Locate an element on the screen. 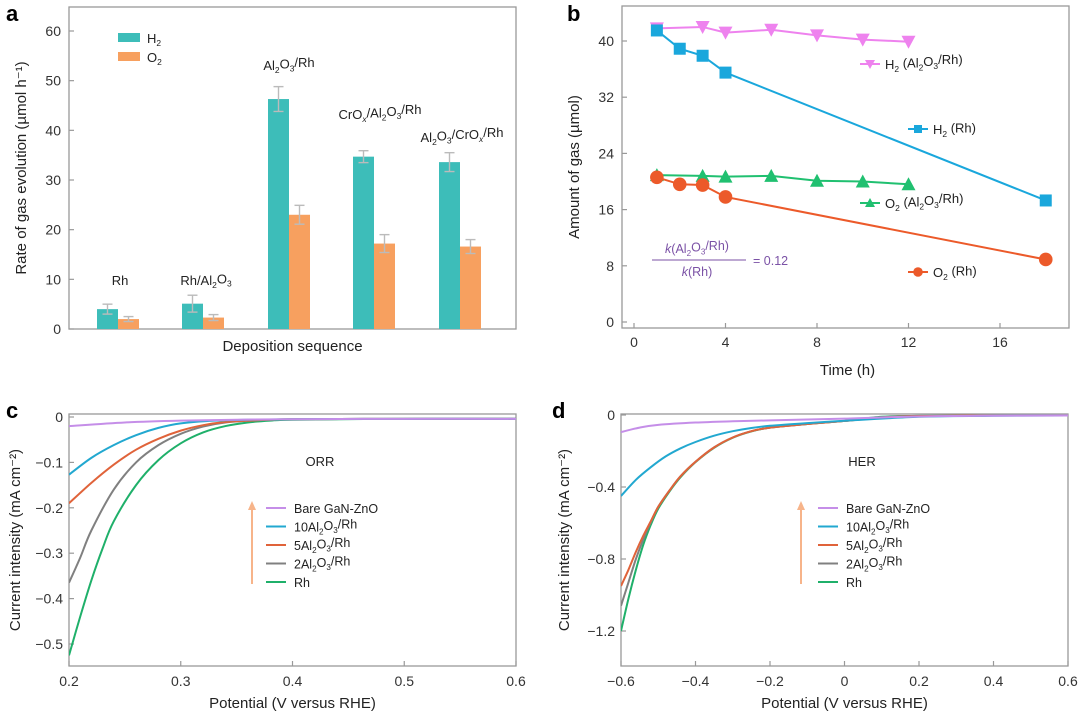 The width and height of the screenshot is (1080, 716). panel-label-b: b is located at coordinates (573, 13).